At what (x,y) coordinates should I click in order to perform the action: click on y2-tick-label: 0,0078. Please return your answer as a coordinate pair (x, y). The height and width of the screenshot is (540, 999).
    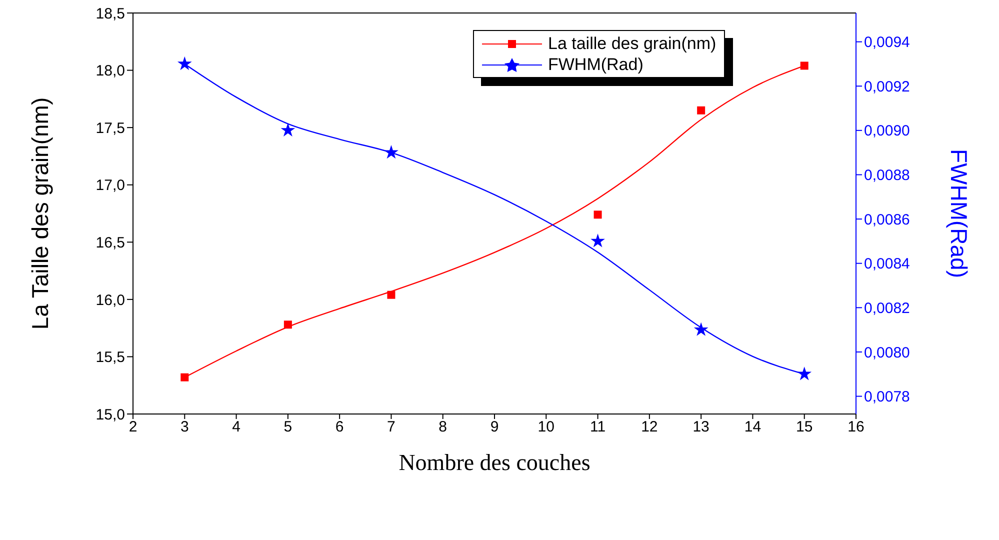
    Looking at the image, I should click on (887, 397).